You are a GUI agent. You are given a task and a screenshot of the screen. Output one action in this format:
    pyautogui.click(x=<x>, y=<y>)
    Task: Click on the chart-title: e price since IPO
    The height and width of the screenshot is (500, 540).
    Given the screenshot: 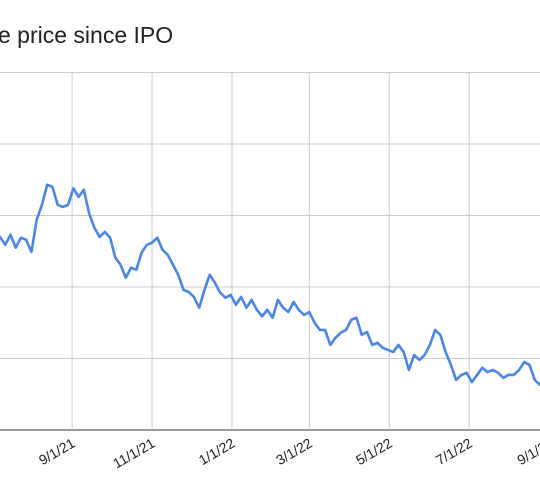 What is the action you would take?
    pyautogui.click(x=86, y=35)
    